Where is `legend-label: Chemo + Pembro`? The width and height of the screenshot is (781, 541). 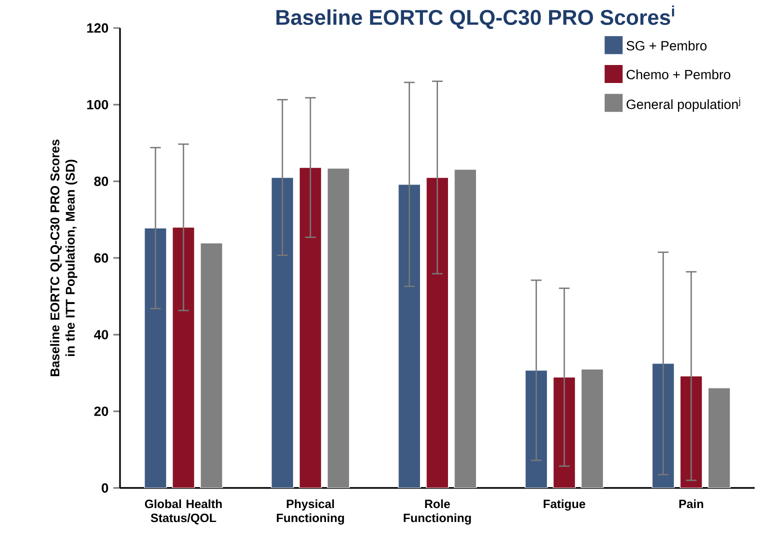 legend-label: Chemo + Pembro is located at coordinates (678, 75).